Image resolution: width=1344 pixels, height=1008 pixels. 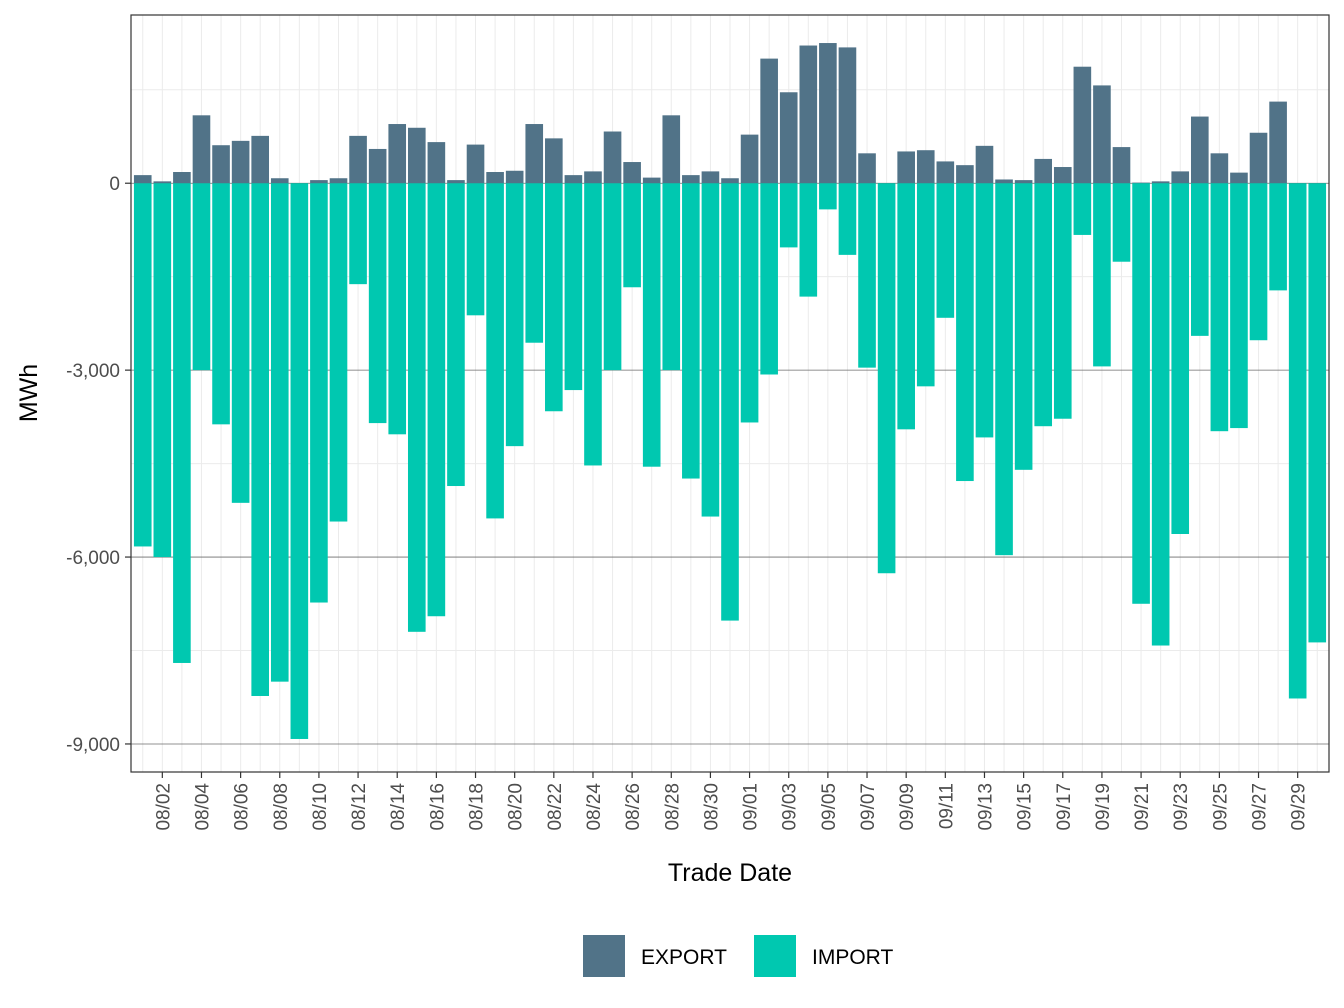 What do you see at coordinates (868, 807) in the screenshot?
I see `x-tick-label: 09/07` at bounding box center [868, 807].